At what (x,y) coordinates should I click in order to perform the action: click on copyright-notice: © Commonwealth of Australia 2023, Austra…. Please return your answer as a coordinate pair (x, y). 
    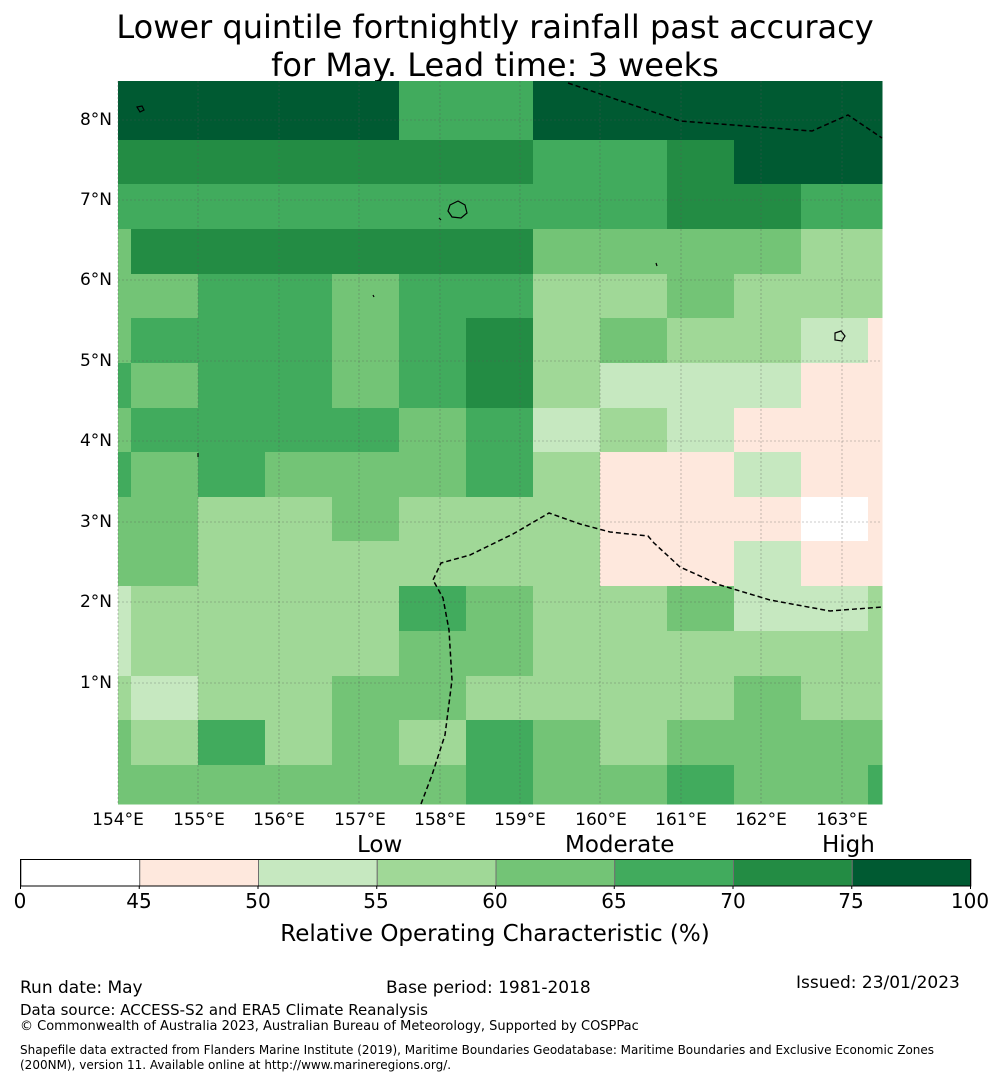
    Looking at the image, I should click on (329, 1026).